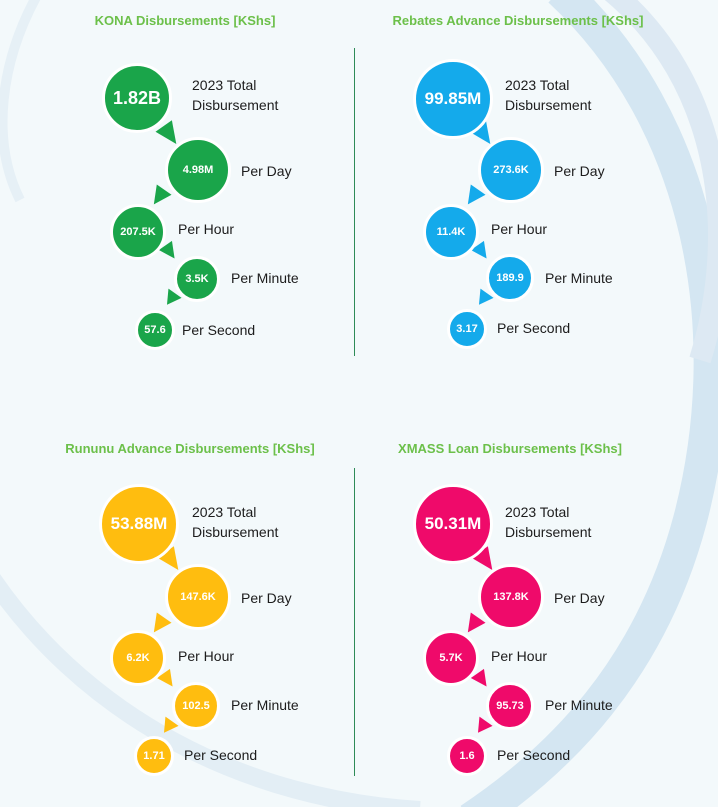  I want to click on per-day-bubble: 147.6K, so click(198, 597).